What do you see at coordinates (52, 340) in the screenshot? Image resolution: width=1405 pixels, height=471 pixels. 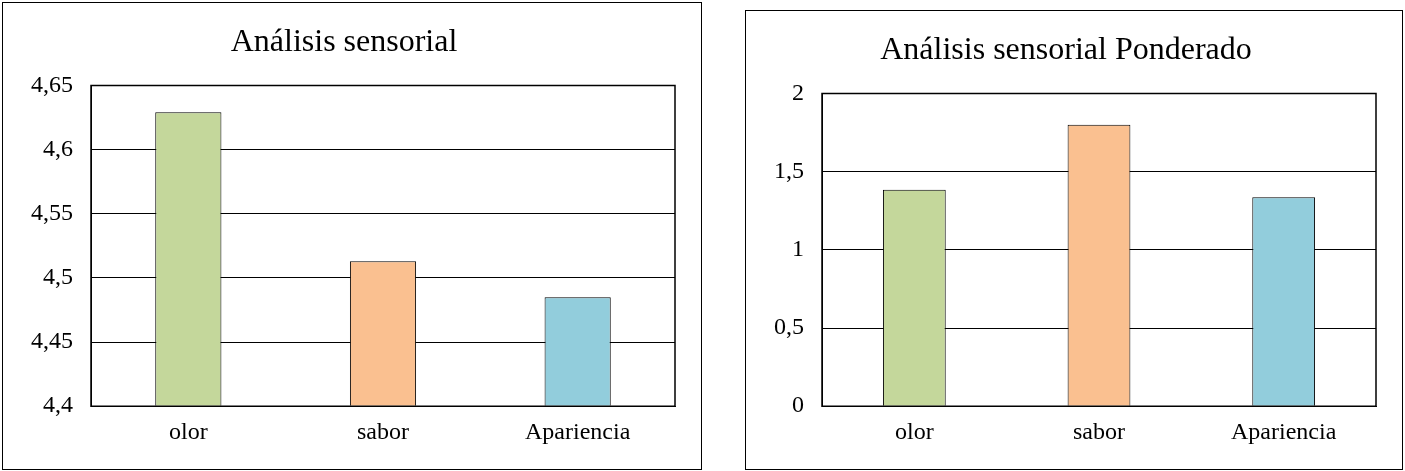 I see `y-tick-label: 4,45` at bounding box center [52, 340].